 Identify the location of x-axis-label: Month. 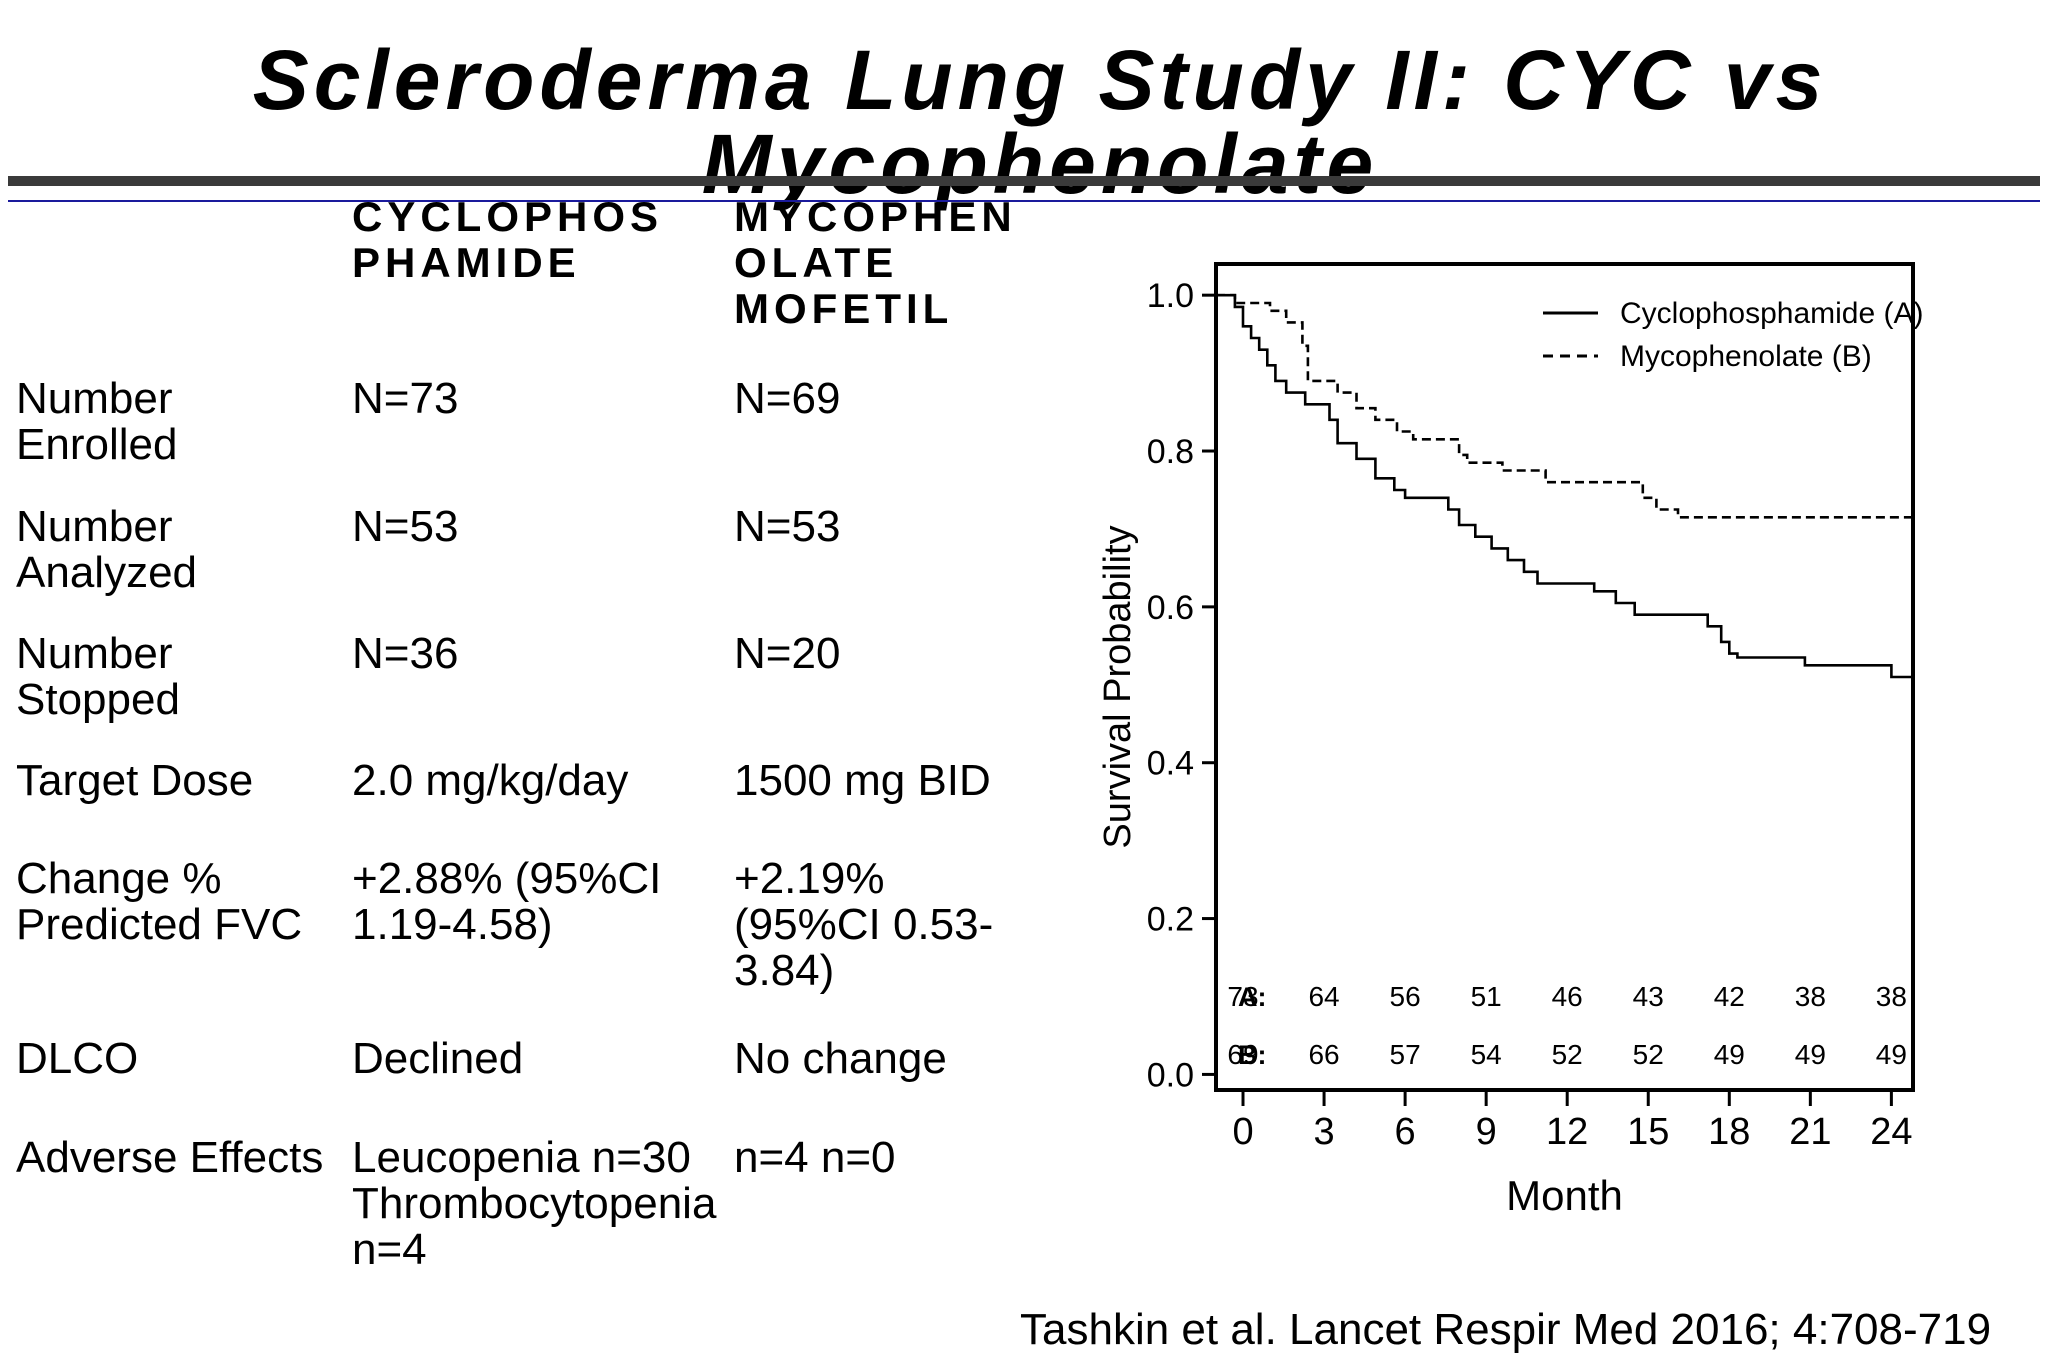
(1564, 1195).